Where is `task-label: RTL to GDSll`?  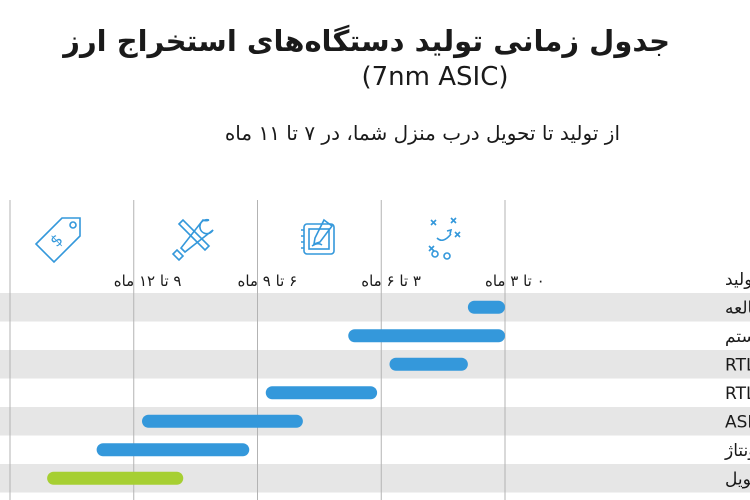
task-label: RTL to GDSll is located at coordinates (737, 394).